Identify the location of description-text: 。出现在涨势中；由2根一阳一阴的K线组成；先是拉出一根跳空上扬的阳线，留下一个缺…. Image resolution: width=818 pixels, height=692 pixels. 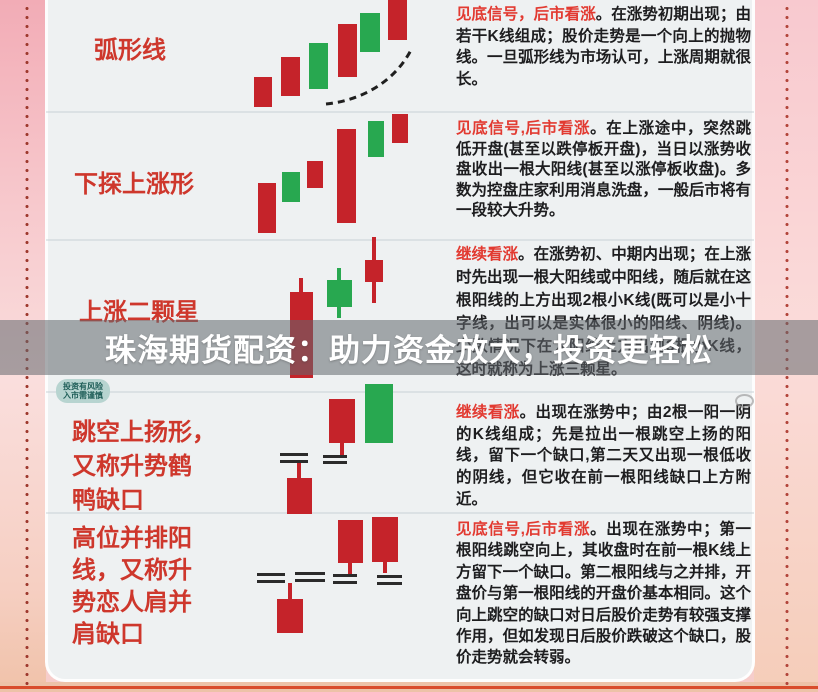
(603, 456).